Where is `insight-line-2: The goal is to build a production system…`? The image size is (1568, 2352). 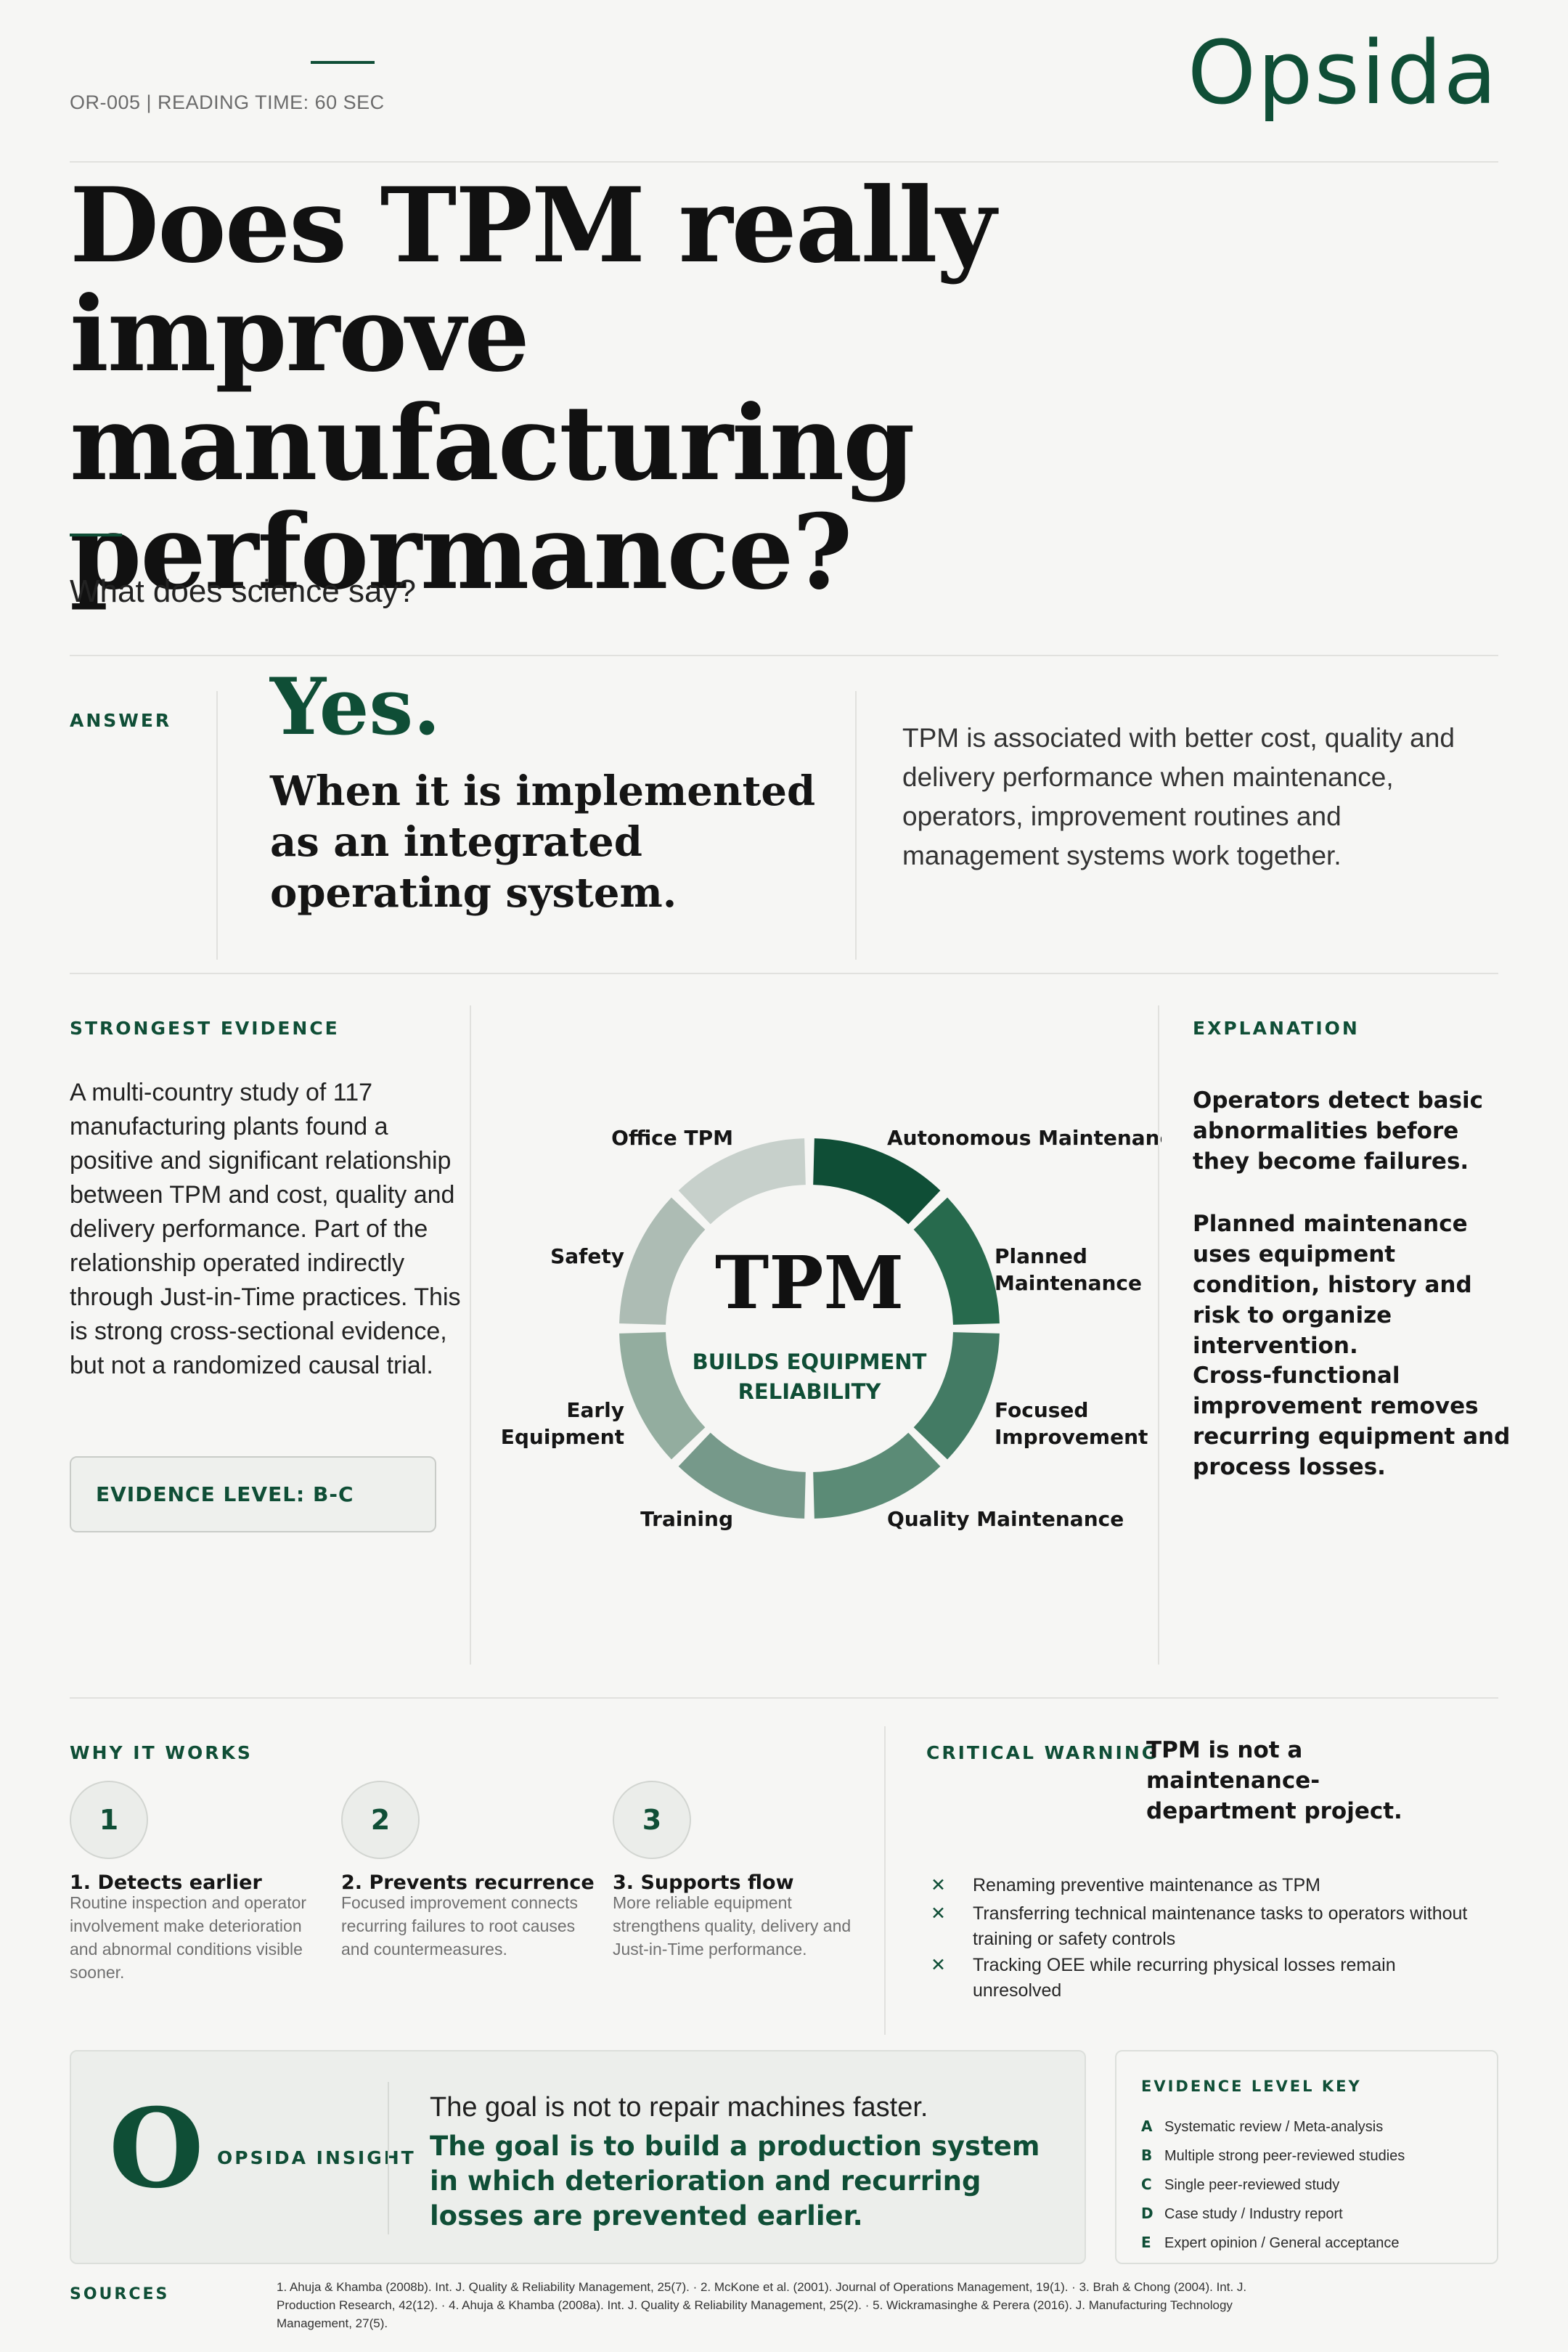
insight-line-2: The goal is to build a production system… is located at coordinates (735, 2181).